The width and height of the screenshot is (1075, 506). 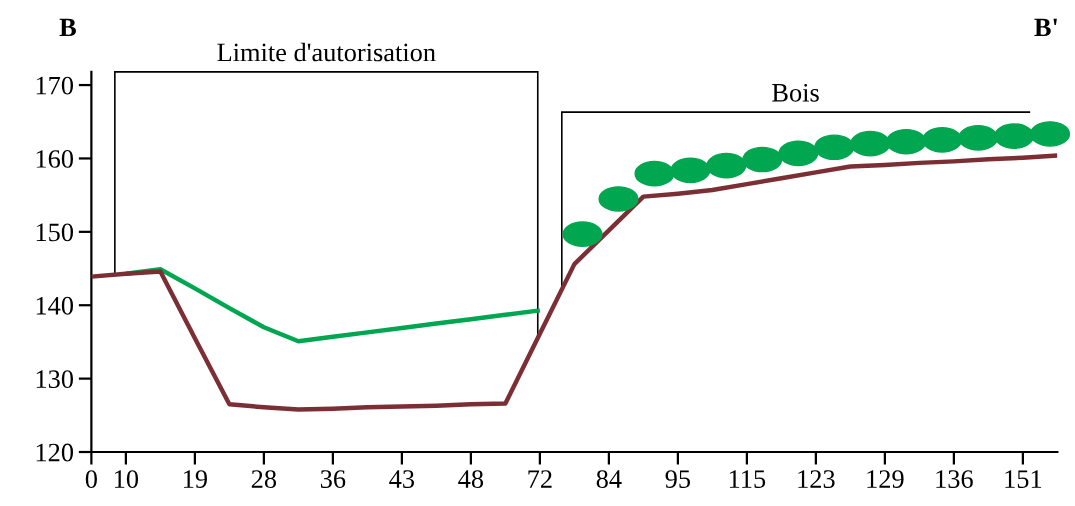 What do you see at coordinates (540, 479) in the screenshot?
I see `x-tick-label: 72` at bounding box center [540, 479].